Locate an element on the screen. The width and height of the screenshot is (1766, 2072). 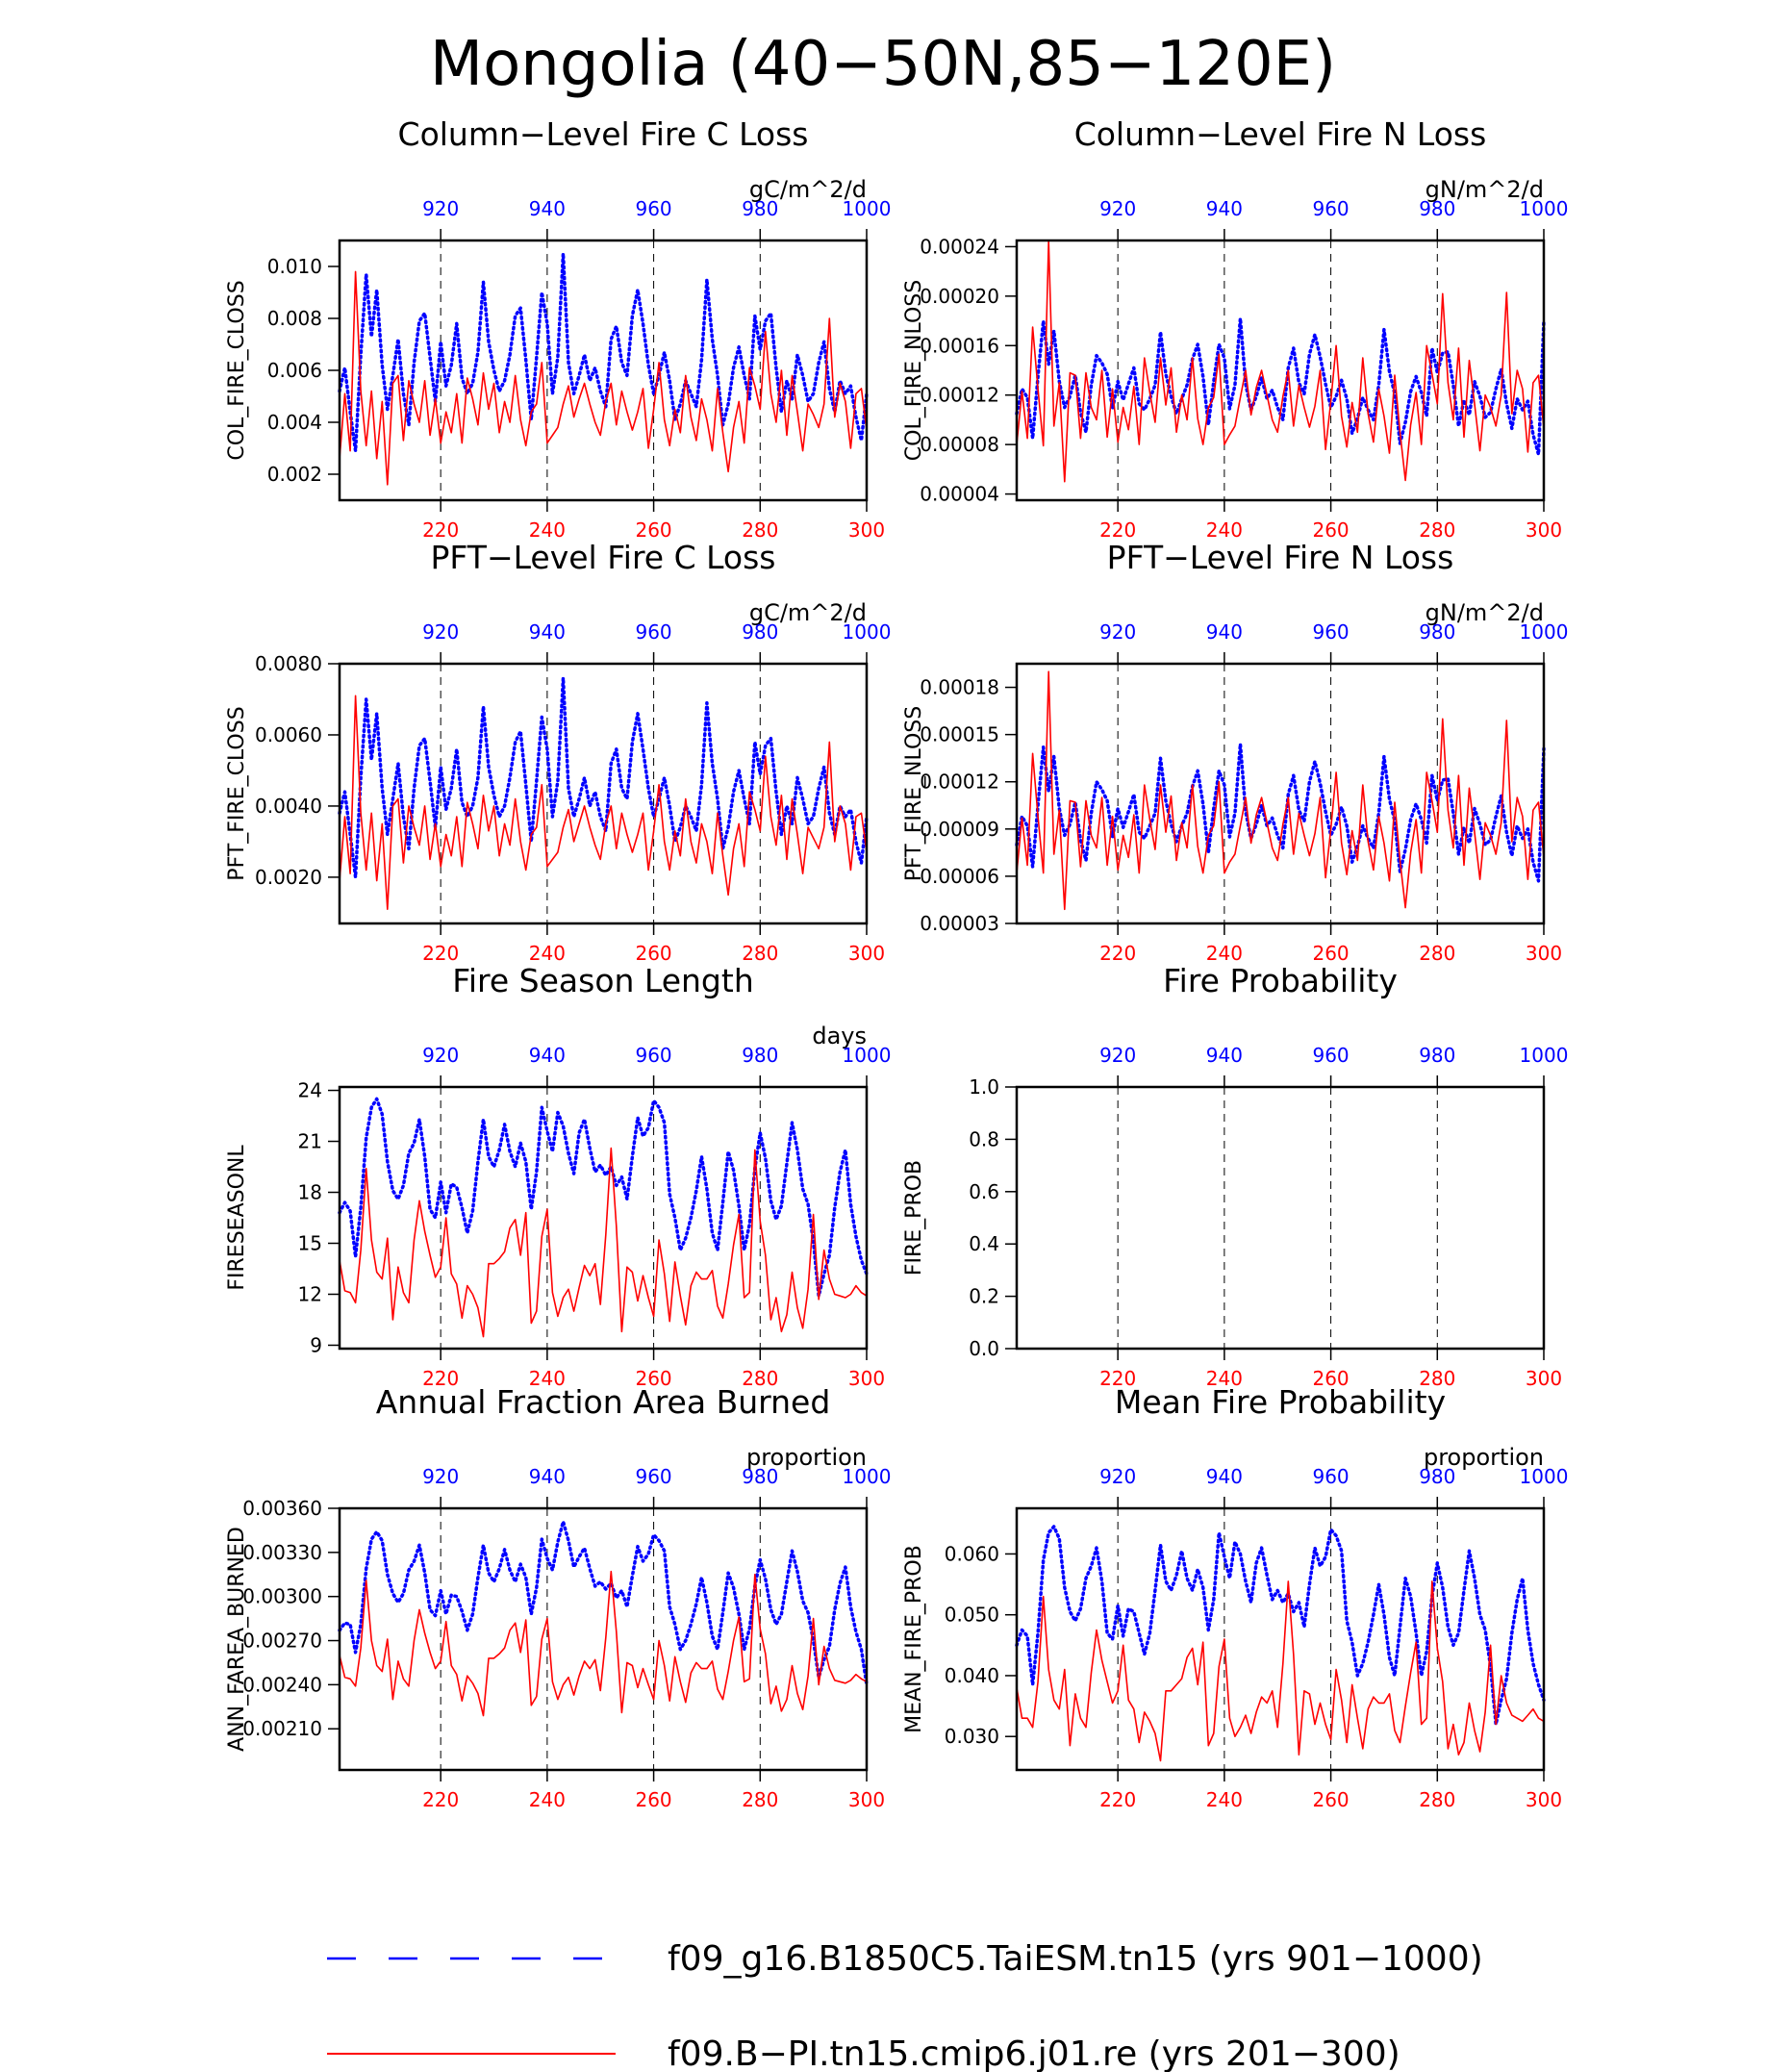
chart-0-xtick-top-label-4: 1000 is located at coordinates (867, 208).